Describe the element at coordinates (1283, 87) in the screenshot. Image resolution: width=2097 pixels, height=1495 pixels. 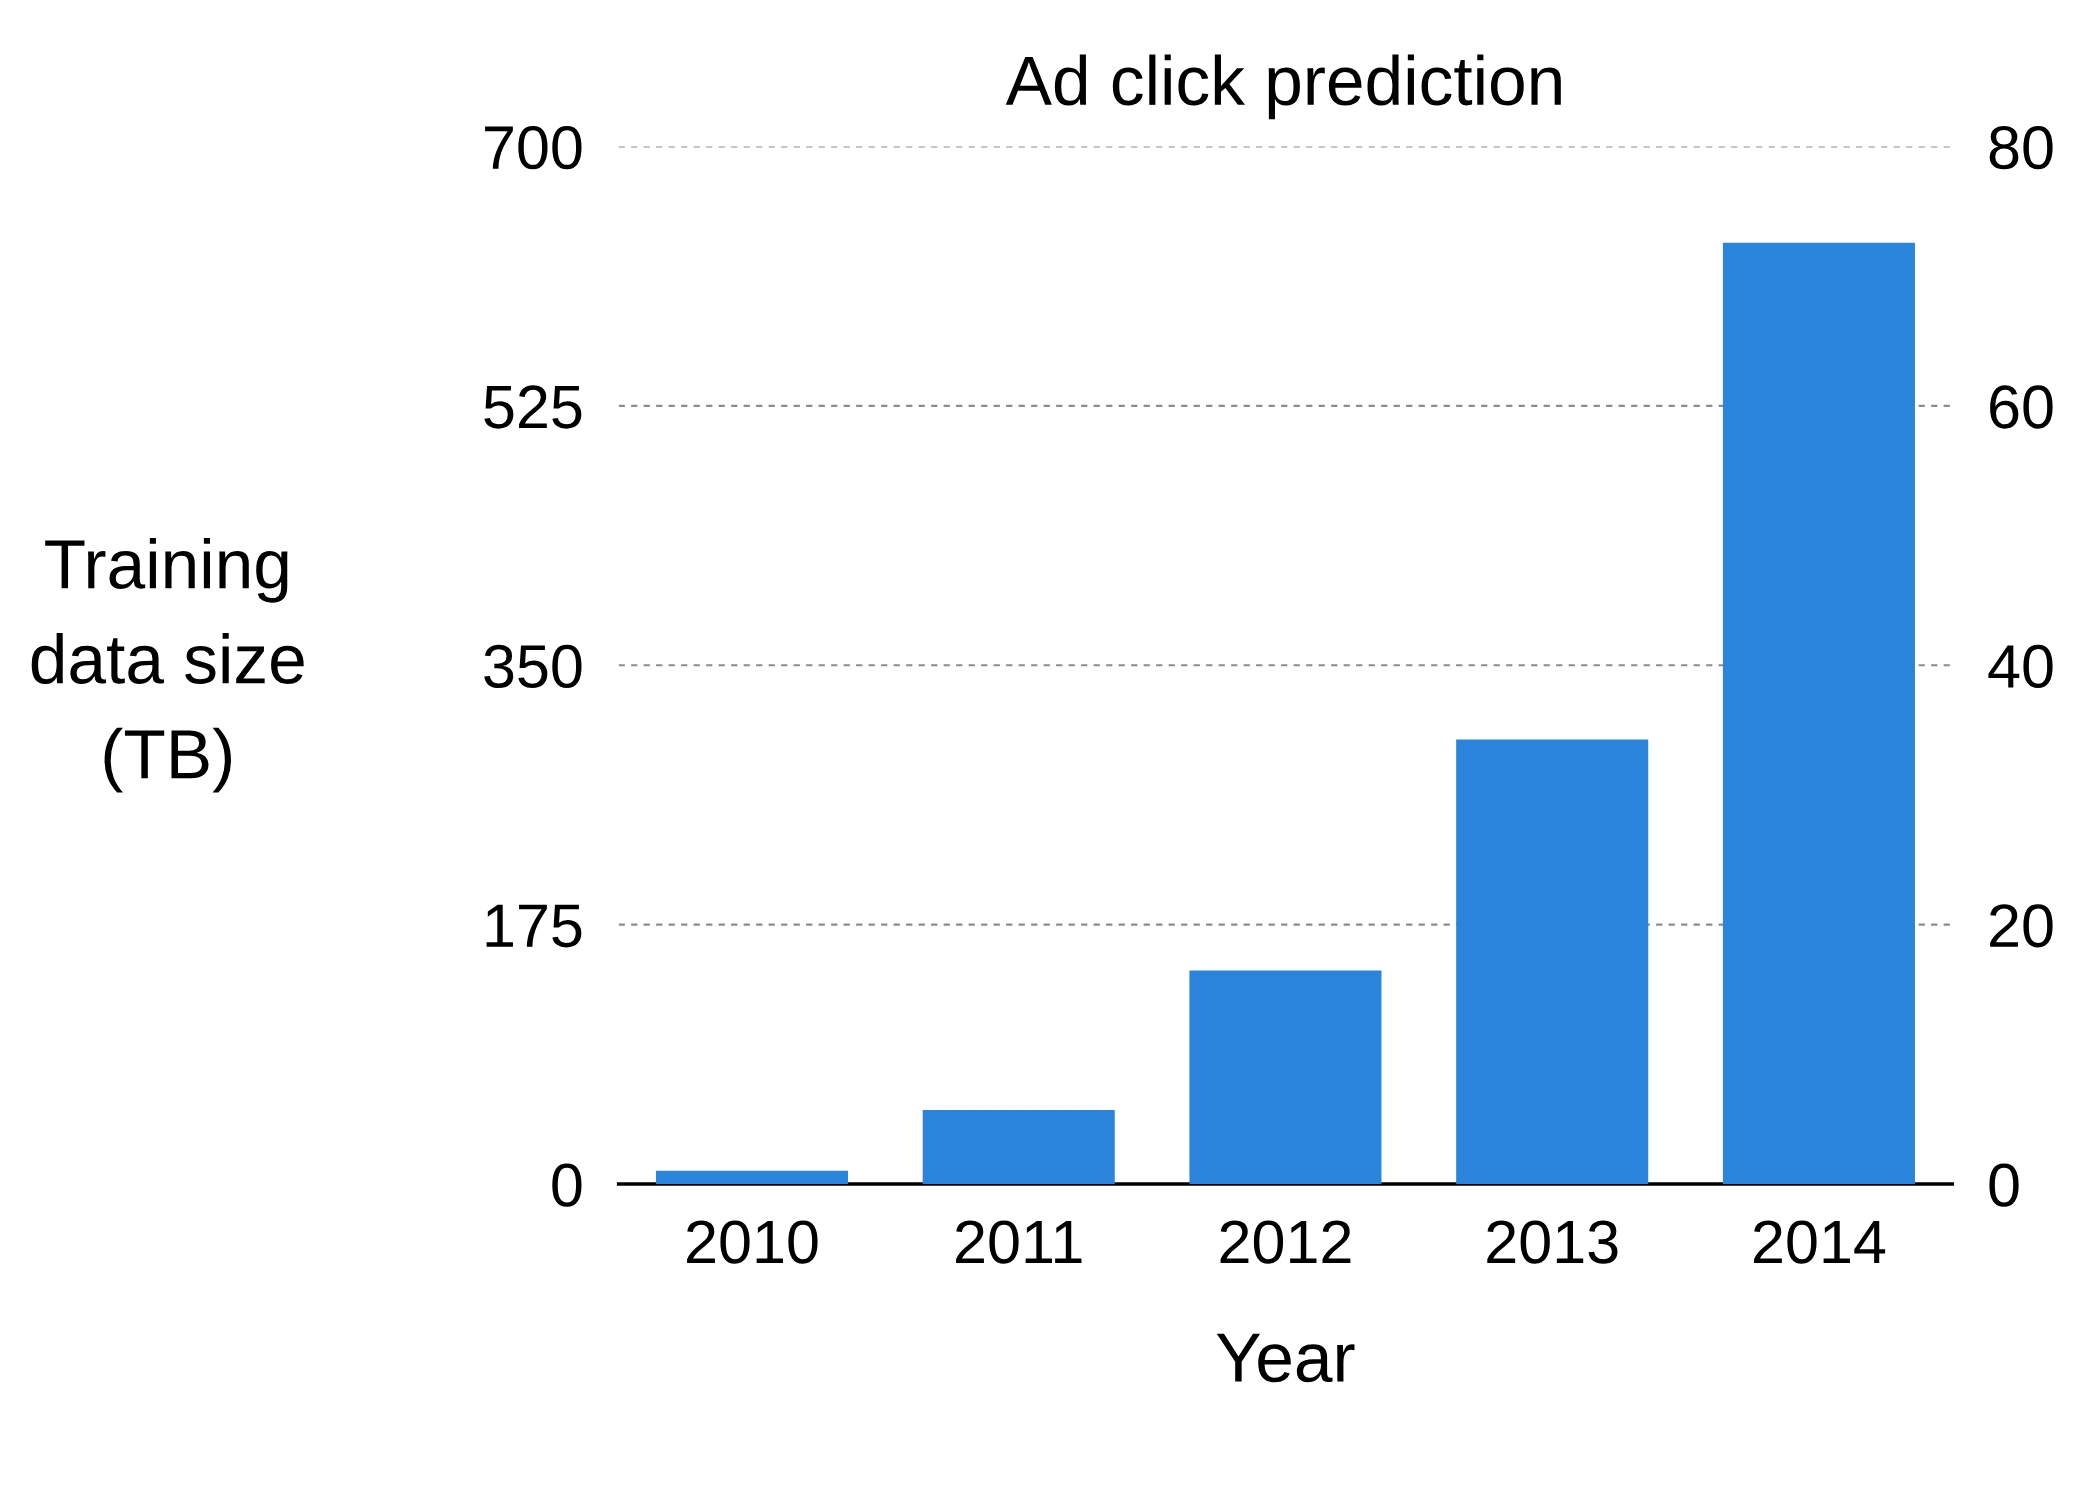
I see `chart-title: Ad click prediction` at that location.